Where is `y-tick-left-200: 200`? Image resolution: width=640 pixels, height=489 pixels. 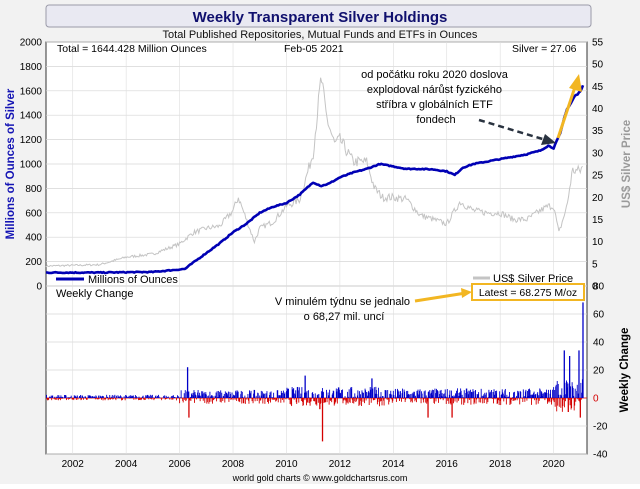
y-tick-left-200: 200 is located at coordinates (33, 262).